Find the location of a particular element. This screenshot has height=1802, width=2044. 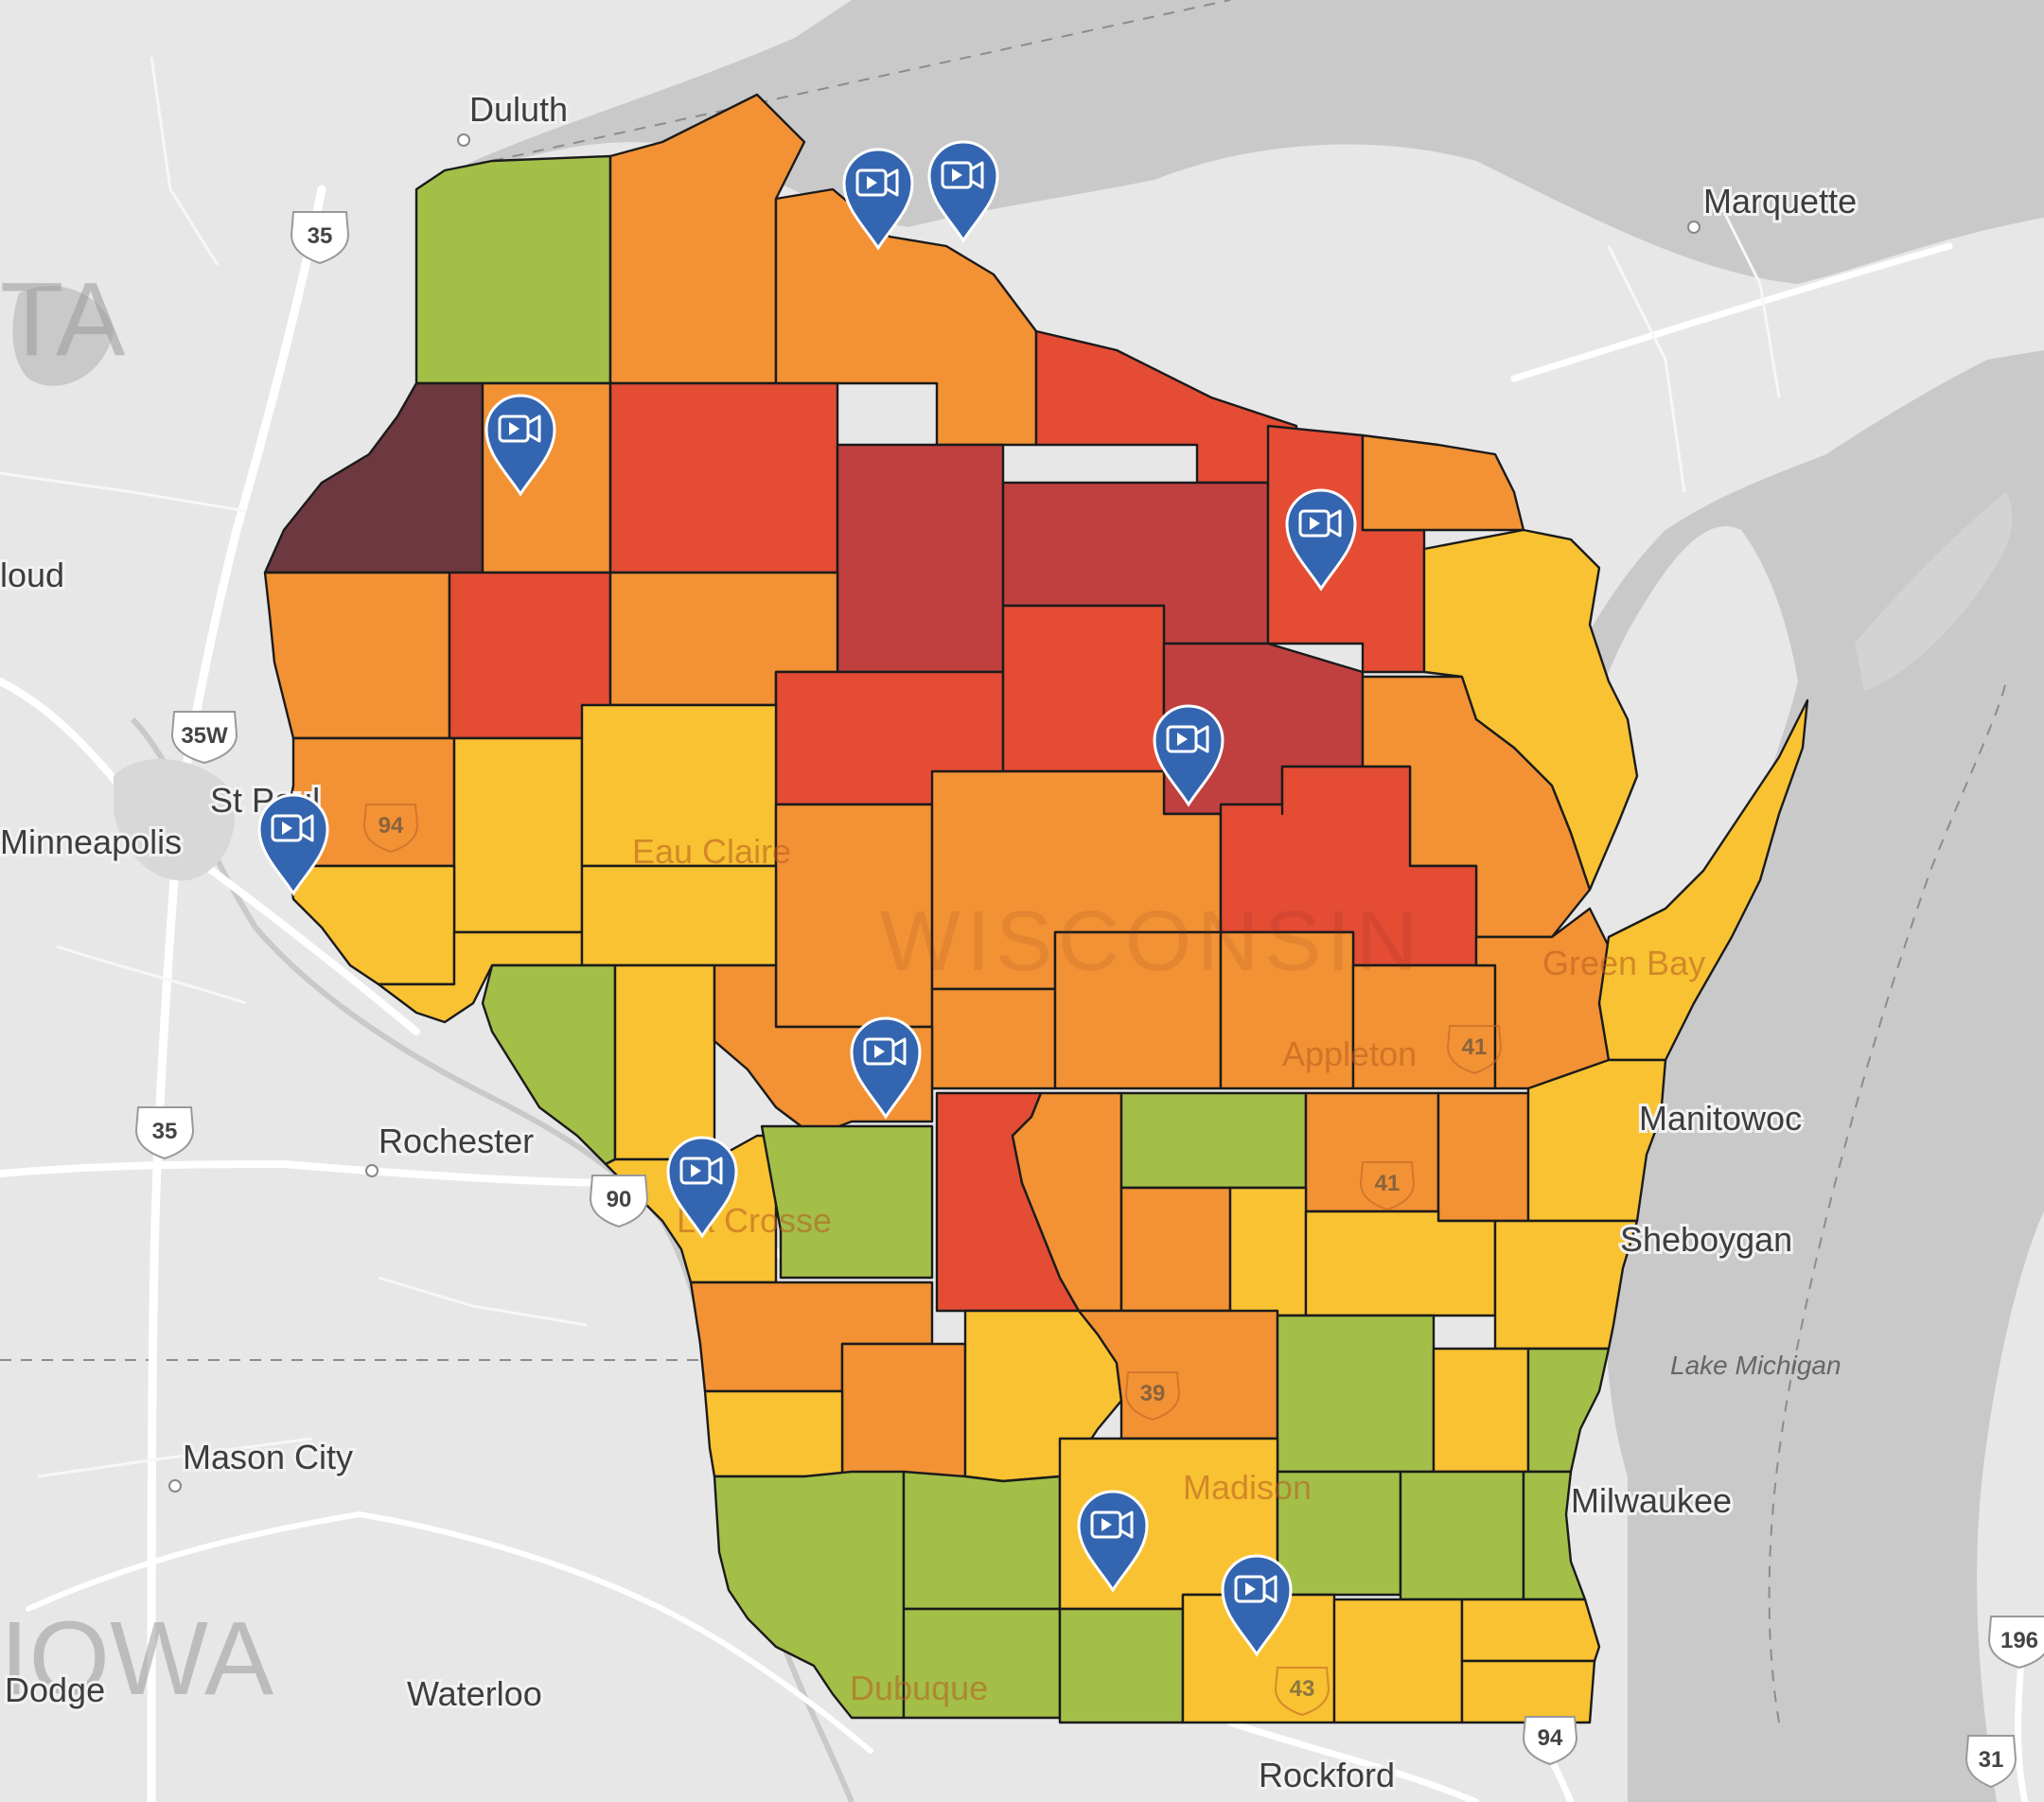

shield-i39: 39 is located at coordinates (1152, 1396).